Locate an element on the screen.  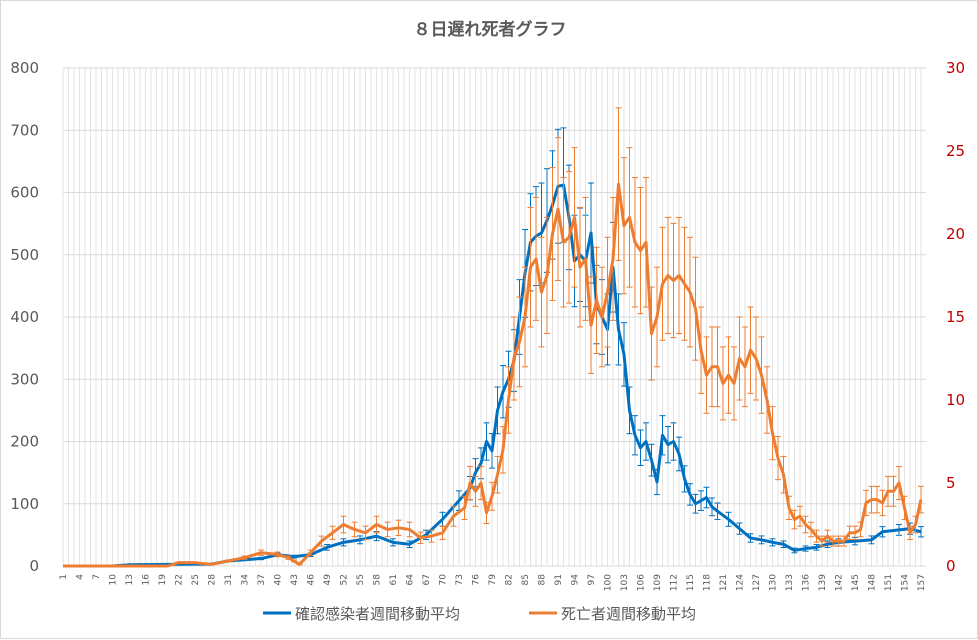
x-tick-label: 112 is located at coordinates (675, 582).